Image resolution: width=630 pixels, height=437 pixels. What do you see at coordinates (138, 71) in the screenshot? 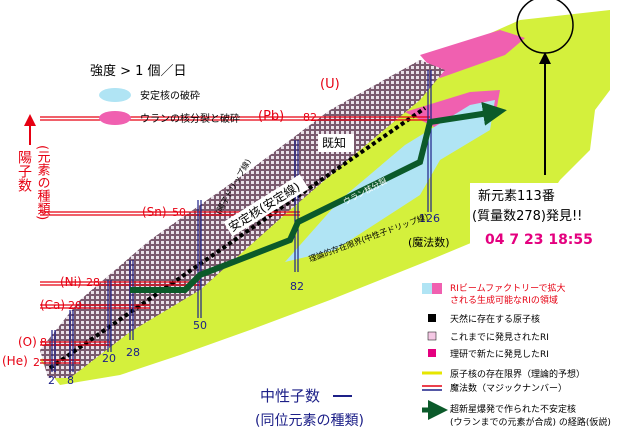
I see `legend-title: 強度 > 1 個／日` at bounding box center [138, 71].